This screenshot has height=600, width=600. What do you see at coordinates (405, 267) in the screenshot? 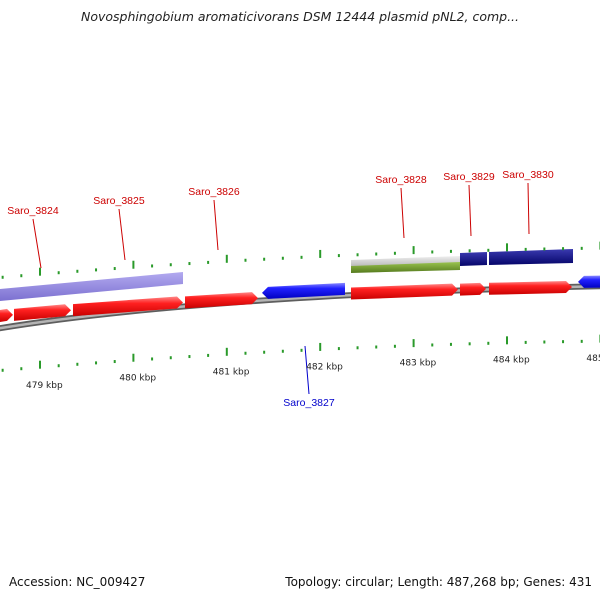
I see `feature-bar-olive` at bounding box center [405, 267].